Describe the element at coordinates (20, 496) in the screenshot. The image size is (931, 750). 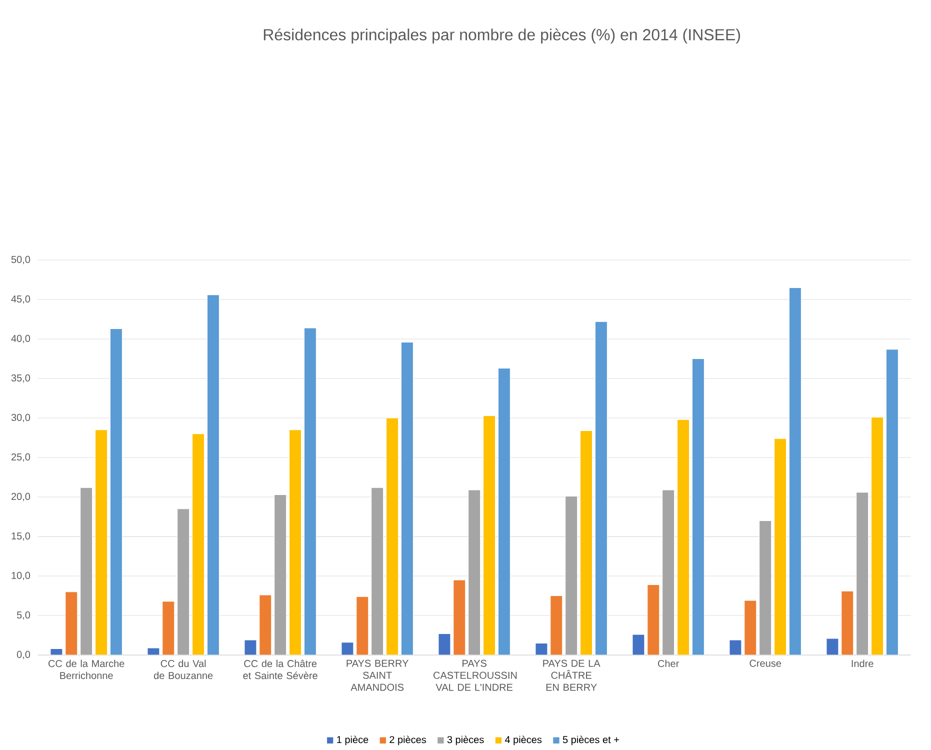
I see `y-tick-label: 20,0` at that location.